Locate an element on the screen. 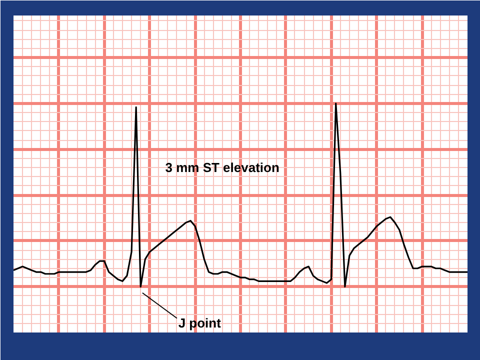 This screenshot has width=480, height=360. text: J point is located at coordinates (200, 322).